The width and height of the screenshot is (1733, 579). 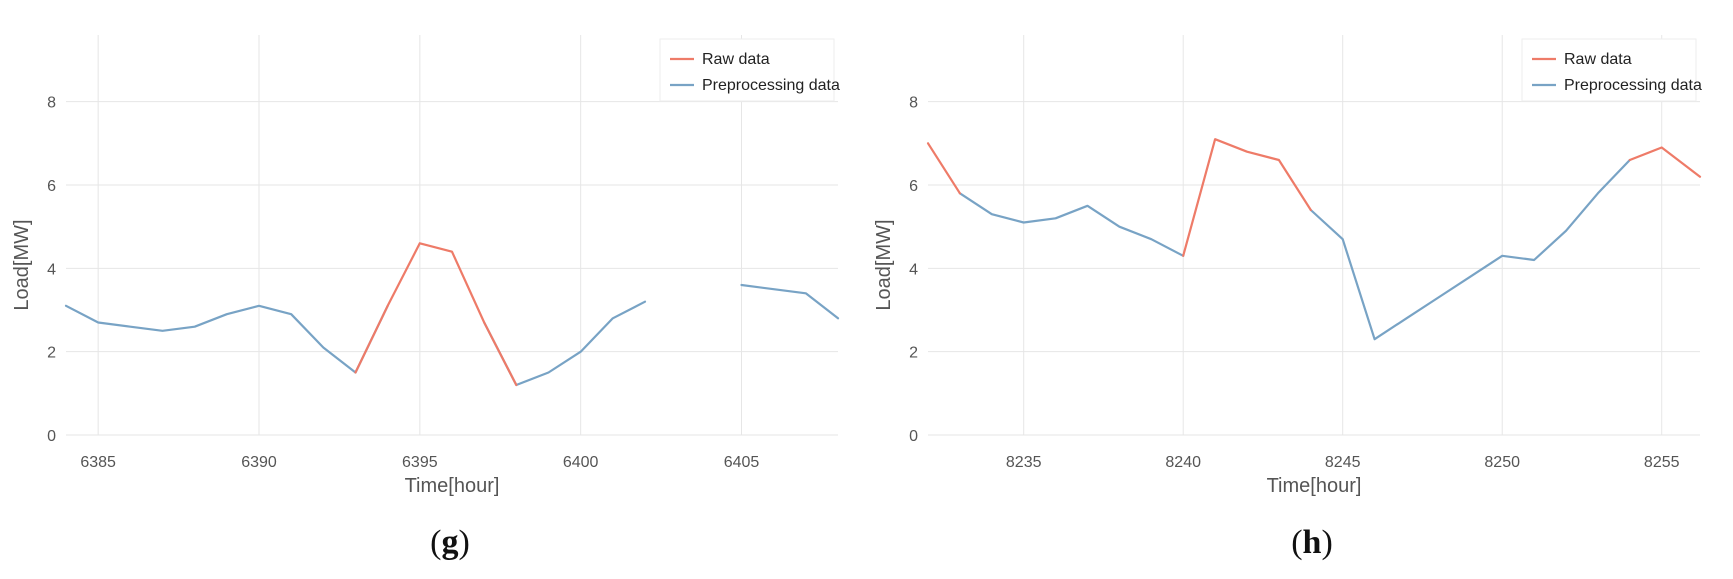 What do you see at coordinates (1312, 542) in the screenshot?
I see `panel-label: (h)` at bounding box center [1312, 542].